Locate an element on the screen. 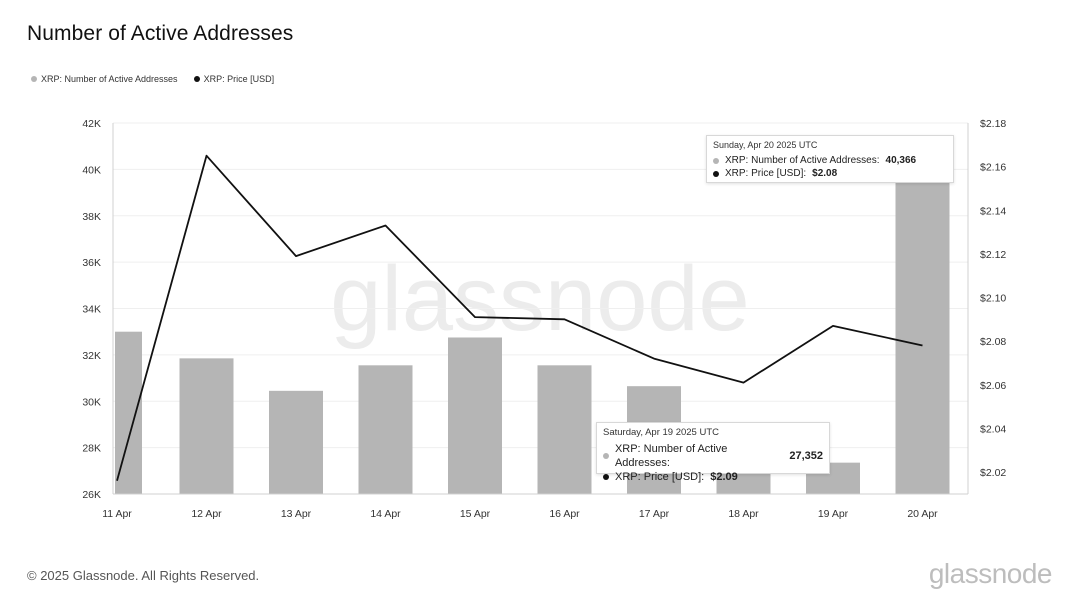 The width and height of the screenshot is (1080, 607). x-tick-label: 11 Apr is located at coordinates (117, 514).